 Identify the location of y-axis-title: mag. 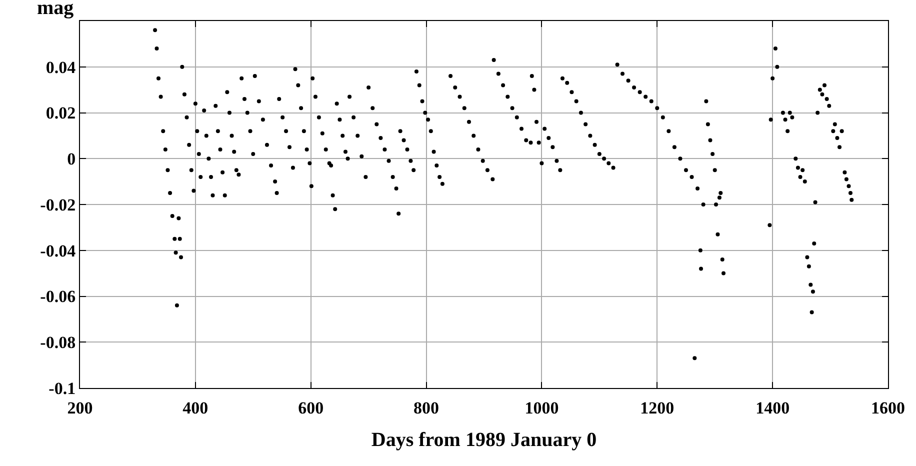
(55, 9).